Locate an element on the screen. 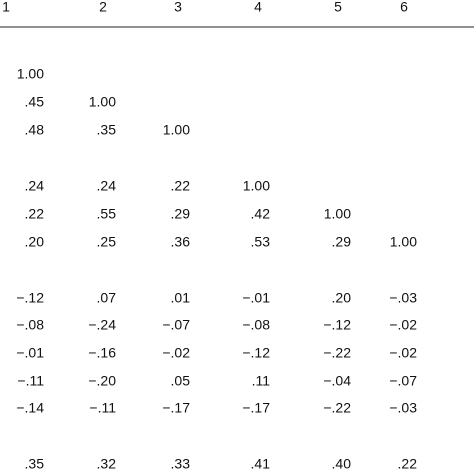 The image size is (474, 474). table-cell: −.24 is located at coordinates (102, 325).